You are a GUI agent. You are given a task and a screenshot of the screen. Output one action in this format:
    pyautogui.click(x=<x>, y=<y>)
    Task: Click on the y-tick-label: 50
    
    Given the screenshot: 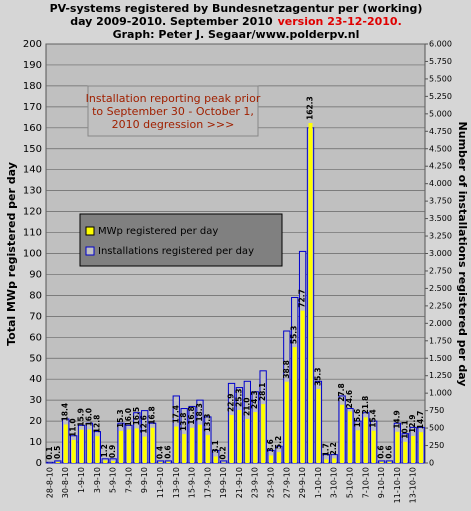 What is the action you would take?
    pyautogui.click(x=35, y=358)
    